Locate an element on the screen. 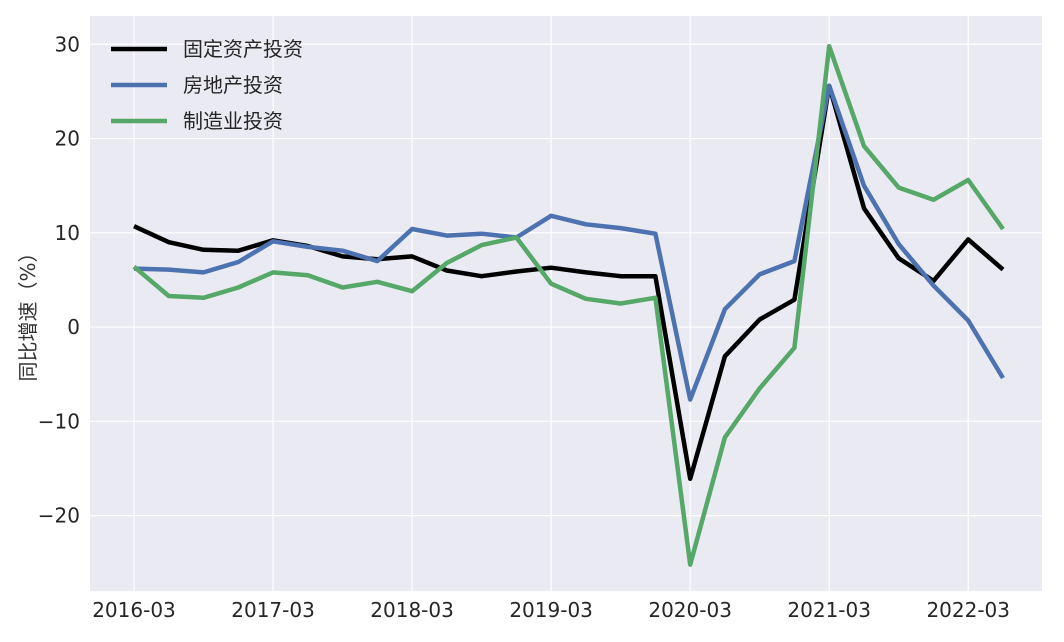  x-tick-label: 2022-03 is located at coordinates (968, 610).